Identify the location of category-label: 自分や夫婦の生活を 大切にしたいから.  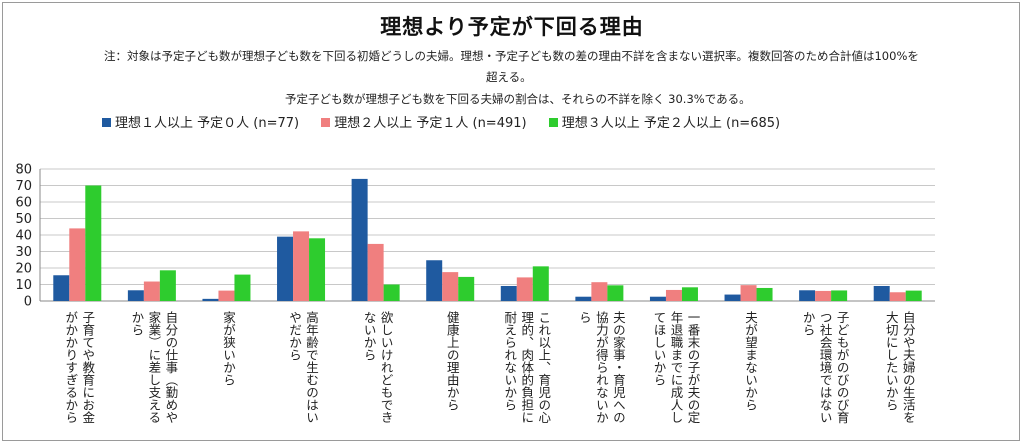
(899, 367).